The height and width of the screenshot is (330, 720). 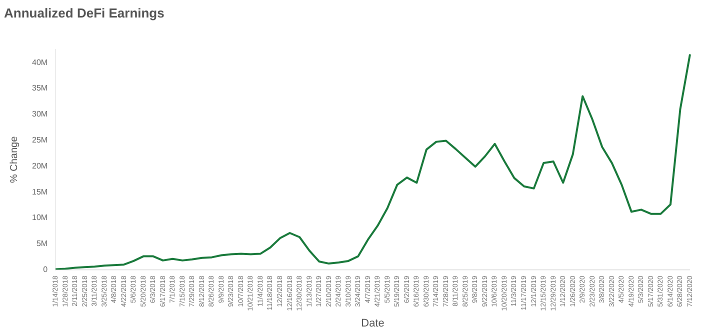 What do you see at coordinates (40, 191) in the screenshot?
I see `y-tick-label: 15M` at bounding box center [40, 191].